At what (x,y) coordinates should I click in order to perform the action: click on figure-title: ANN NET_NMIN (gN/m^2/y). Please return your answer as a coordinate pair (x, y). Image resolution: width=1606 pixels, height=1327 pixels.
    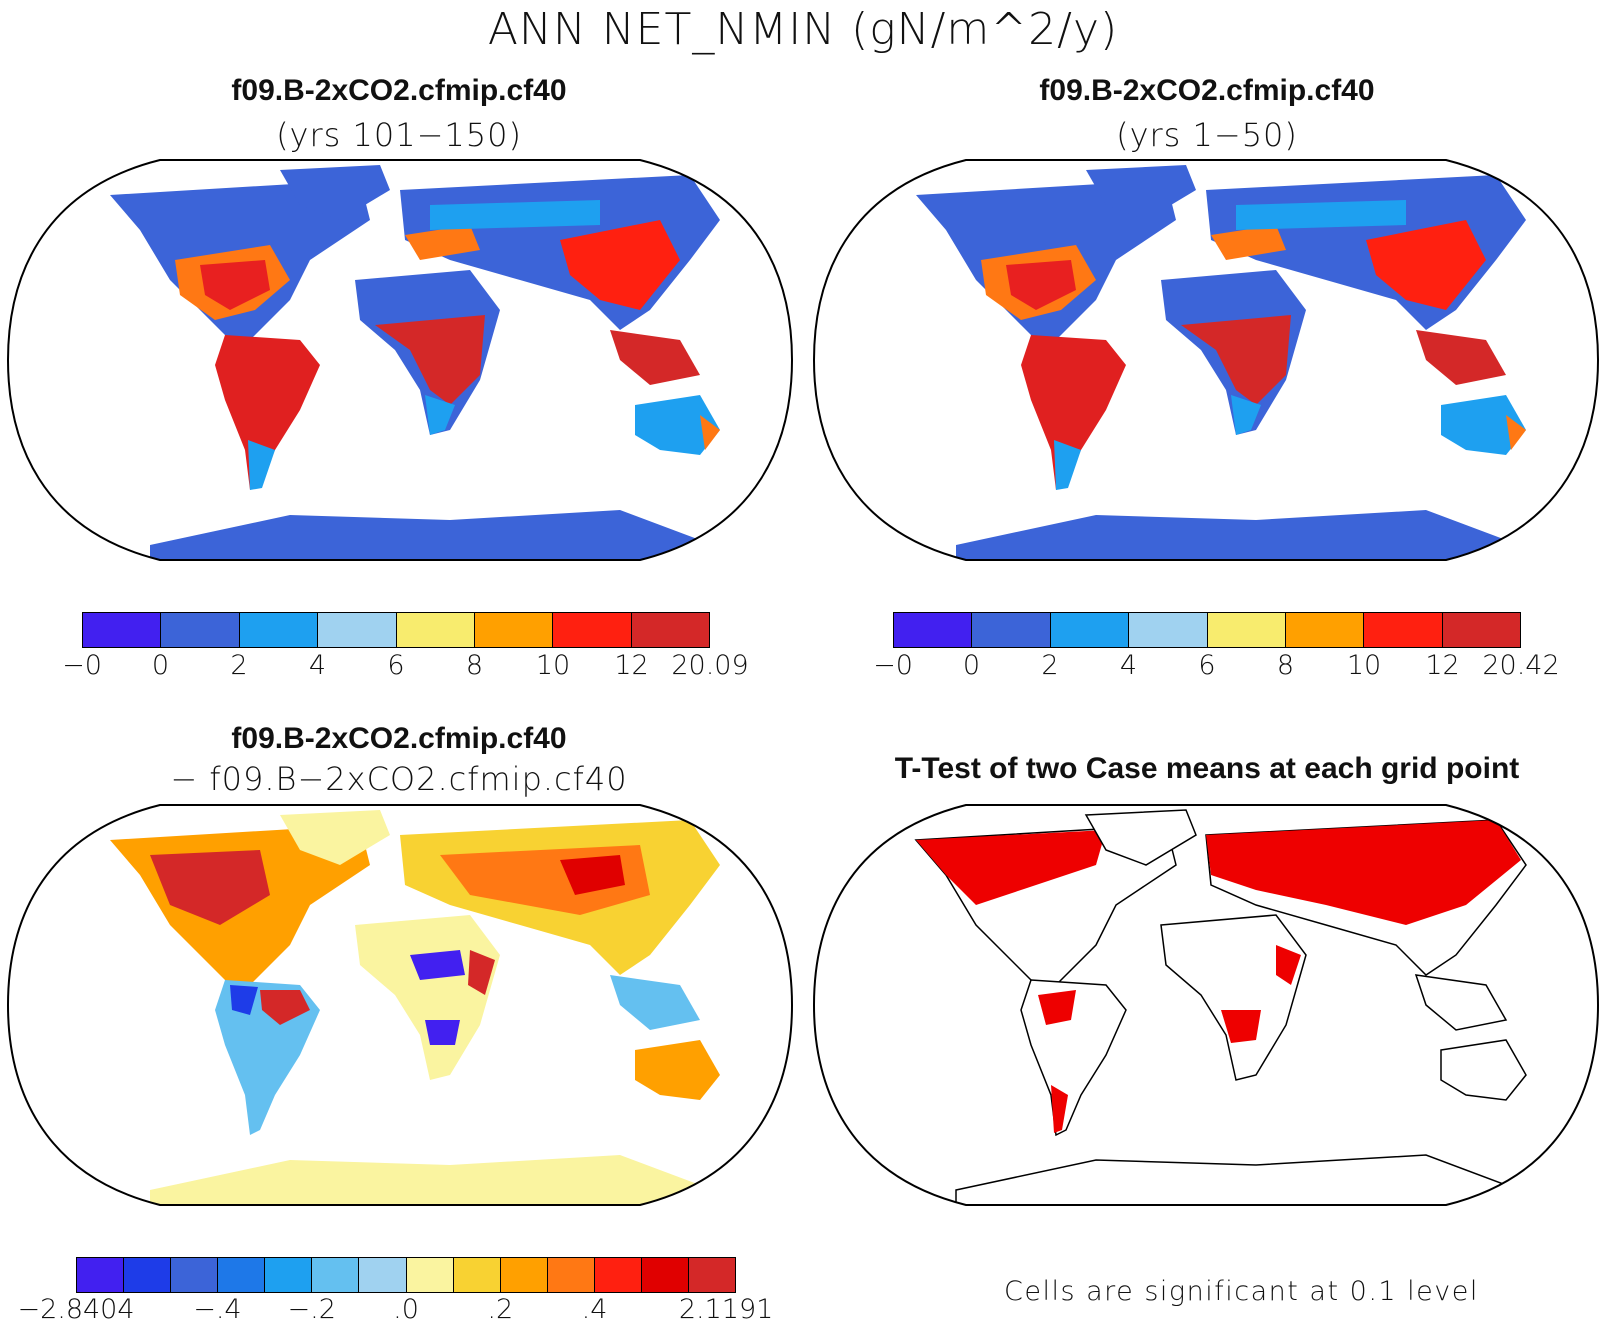
    Looking at the image, I should click on (803, 29).